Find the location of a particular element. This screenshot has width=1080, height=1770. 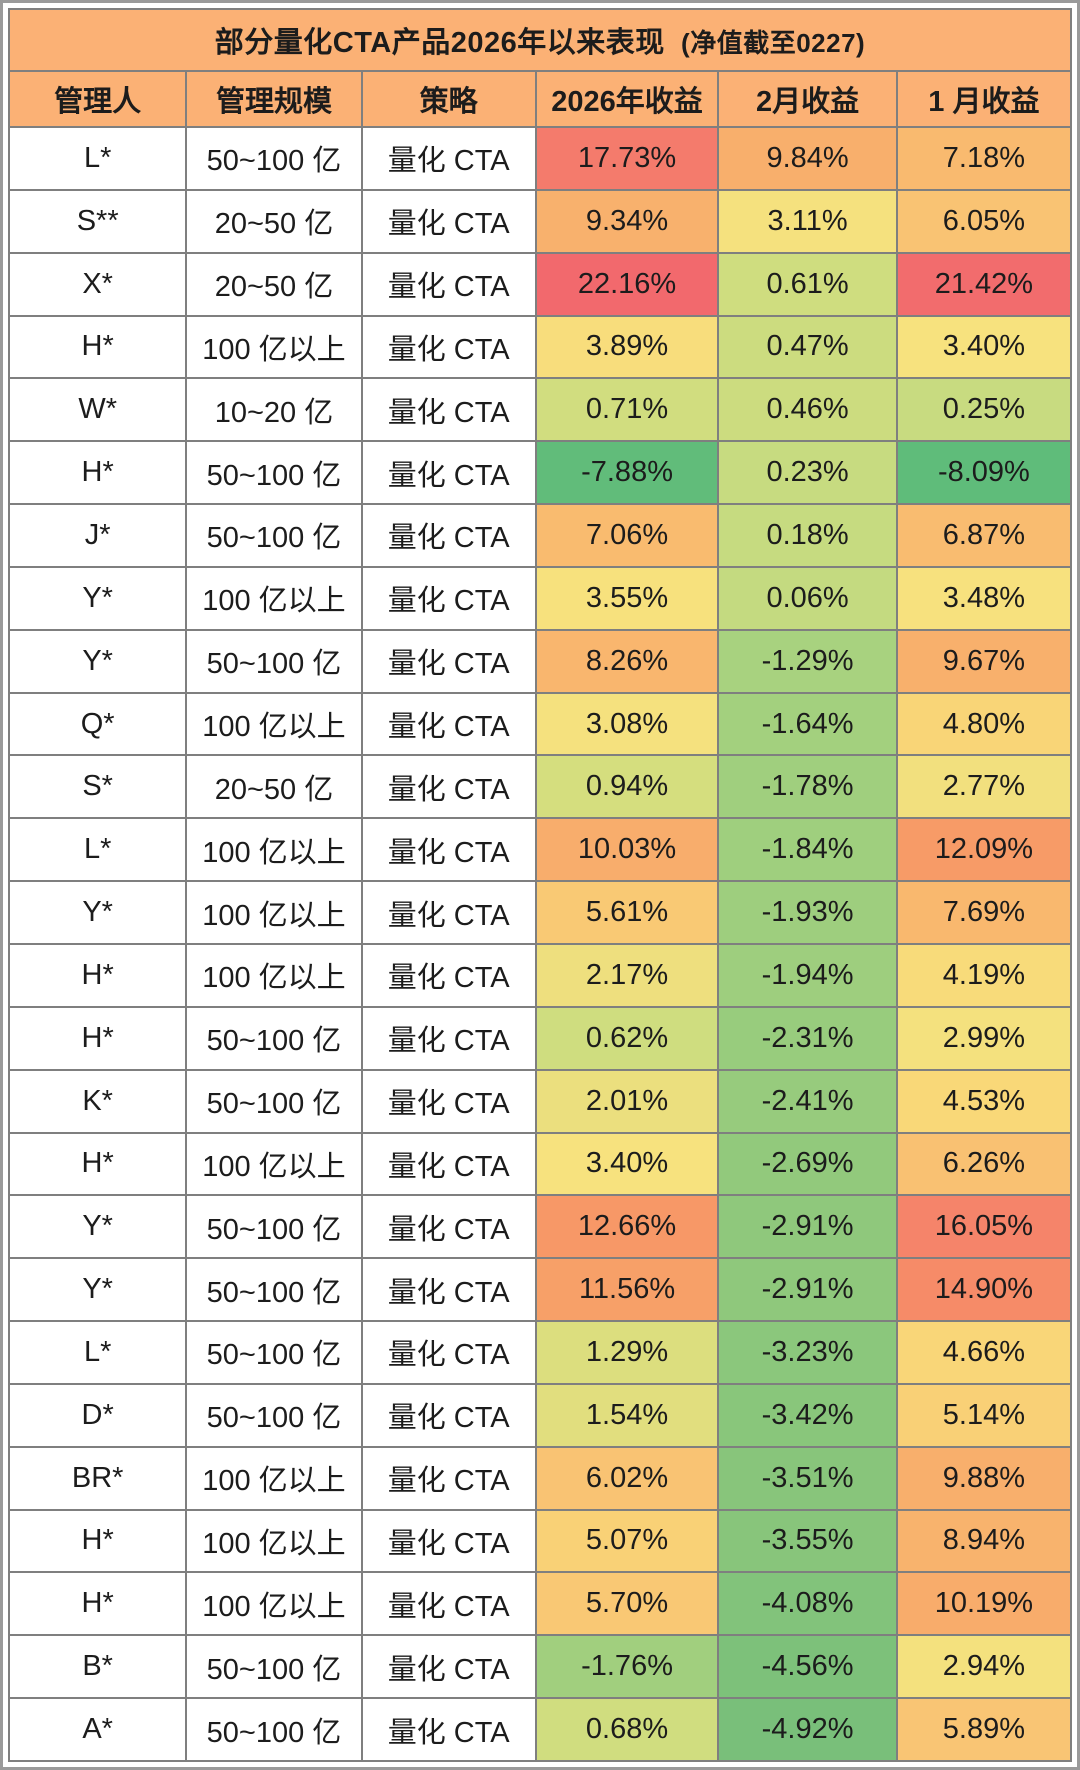

table-row: H* 100 亿以上 量化 CTA 5.70% -4.08% 10.19% is located at coordinates (540, 1604).